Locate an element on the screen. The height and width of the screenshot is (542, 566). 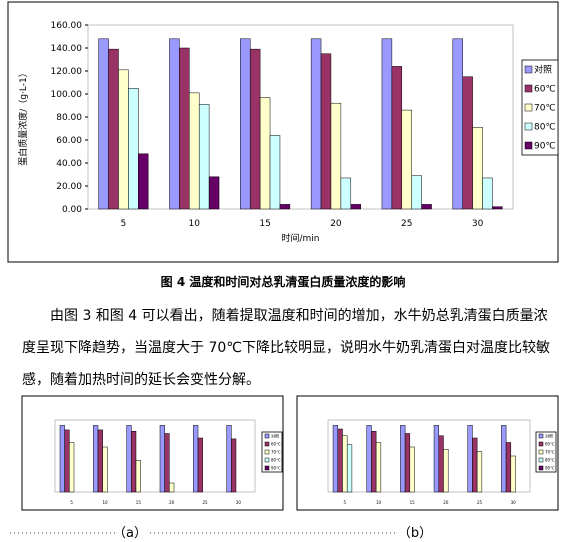
sub-label: （a） is located at coordinates (130, 533).